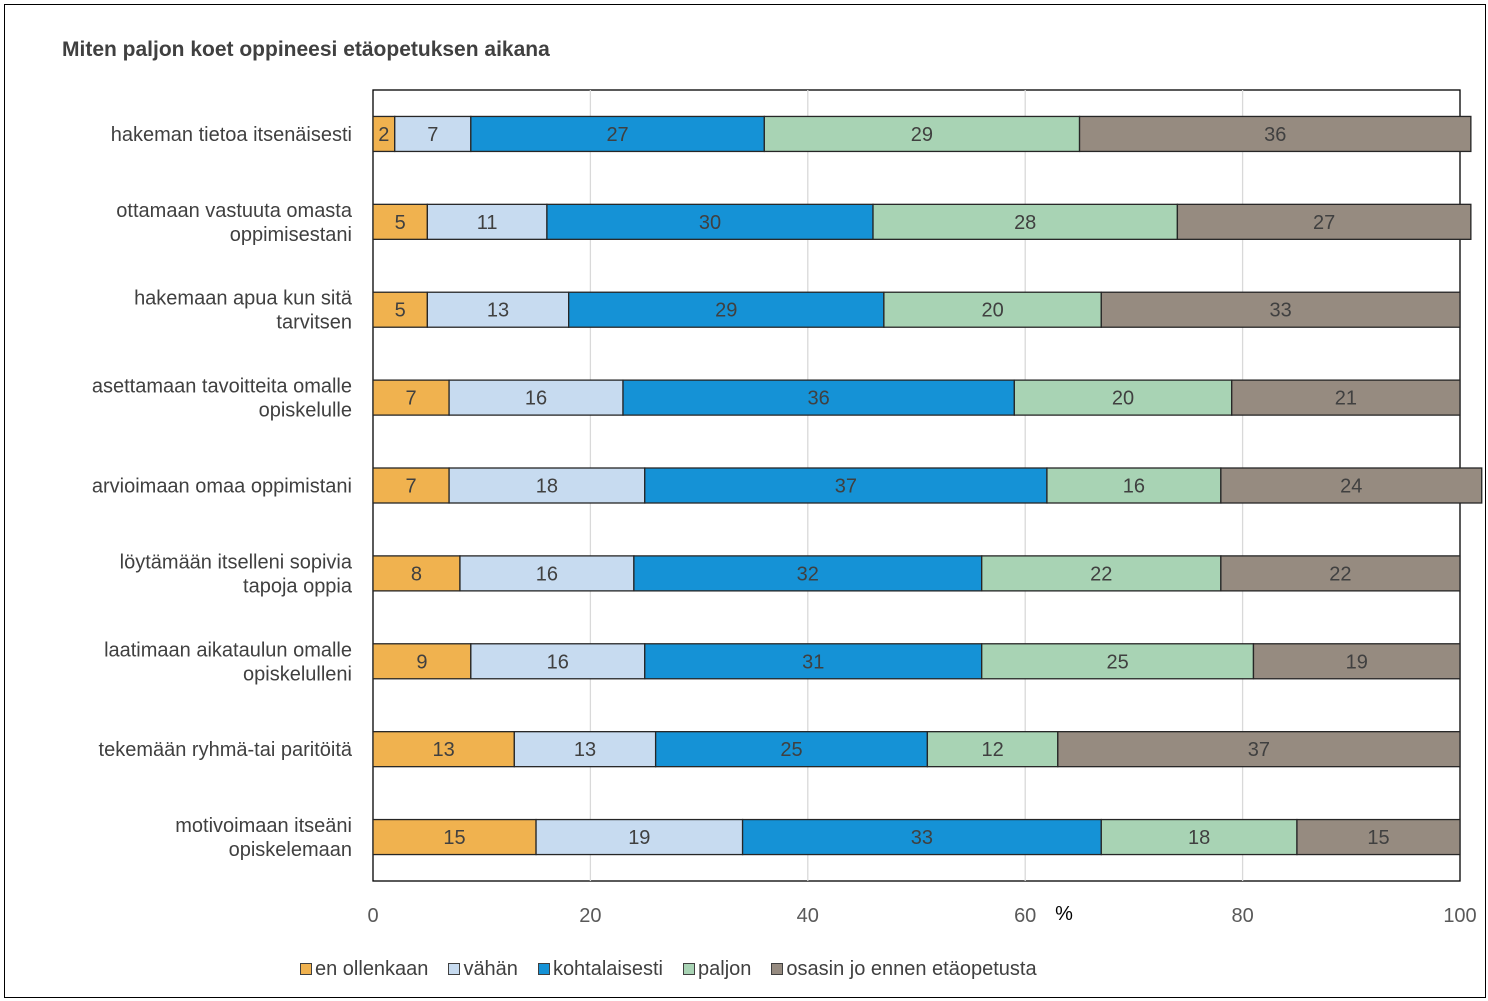 This screenshot has height=1001, width=1488. Describe the element at coordinates (222, 487) in the screenshot. I see `category-label: arvioimaan omaa oppimistani` at that location.